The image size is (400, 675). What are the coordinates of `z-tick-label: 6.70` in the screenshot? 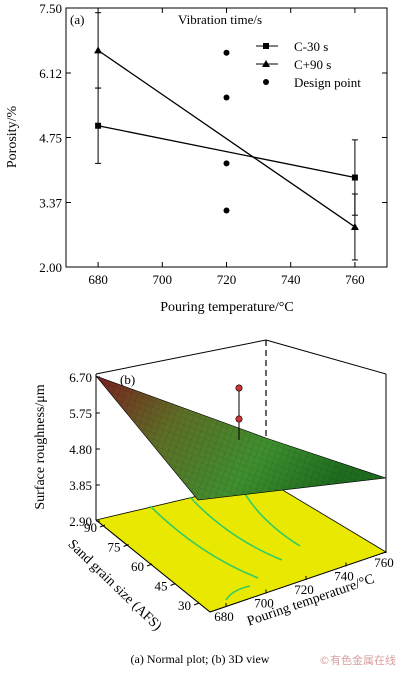 It's located at (80, 377).